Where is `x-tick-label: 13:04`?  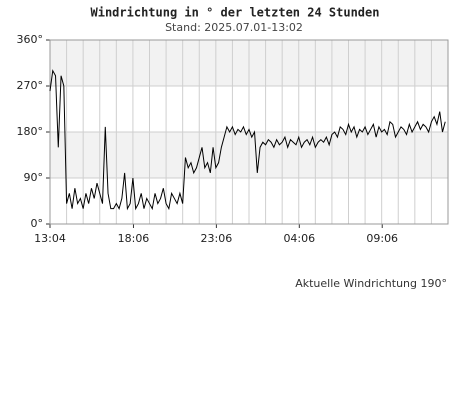
x-tick-label: 13:04 is located at coordinates (50, 238).